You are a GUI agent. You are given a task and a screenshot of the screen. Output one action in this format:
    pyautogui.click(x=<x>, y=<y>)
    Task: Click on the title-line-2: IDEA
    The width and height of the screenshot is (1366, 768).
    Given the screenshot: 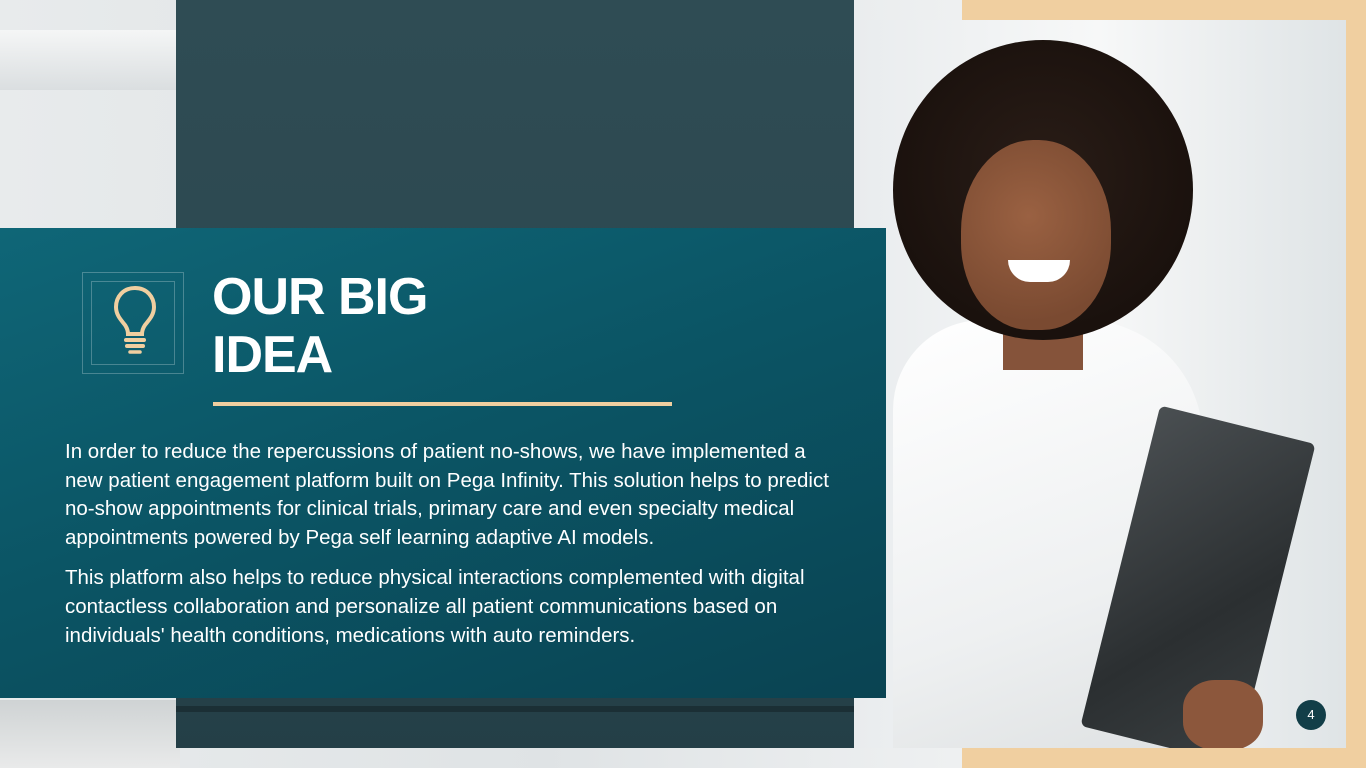 What is the action you would take?
    pyautogui.click(x=272, y=355)
    